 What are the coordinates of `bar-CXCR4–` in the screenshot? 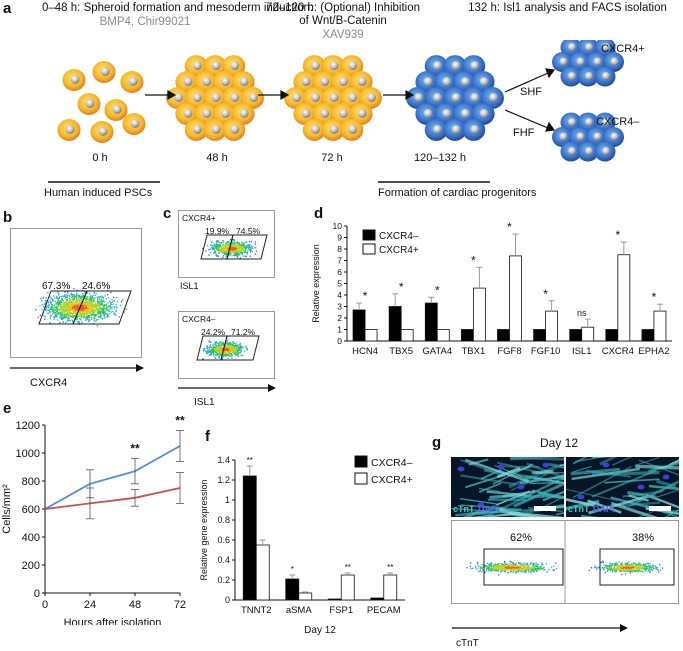 It's located at (395, 324).